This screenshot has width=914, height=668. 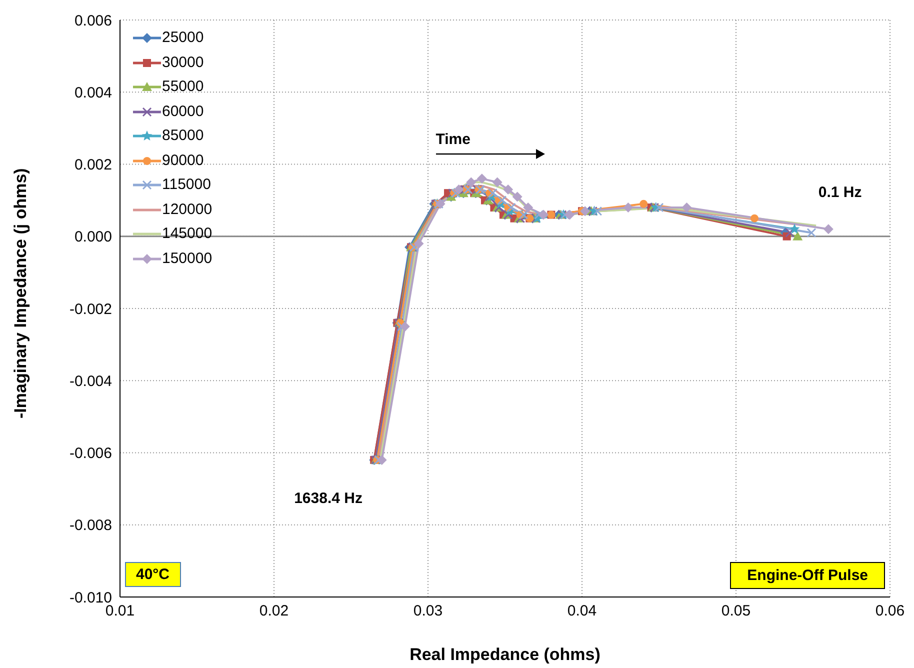 I want to click on y-tick-label: 0.006, so click(x=93, y=21).